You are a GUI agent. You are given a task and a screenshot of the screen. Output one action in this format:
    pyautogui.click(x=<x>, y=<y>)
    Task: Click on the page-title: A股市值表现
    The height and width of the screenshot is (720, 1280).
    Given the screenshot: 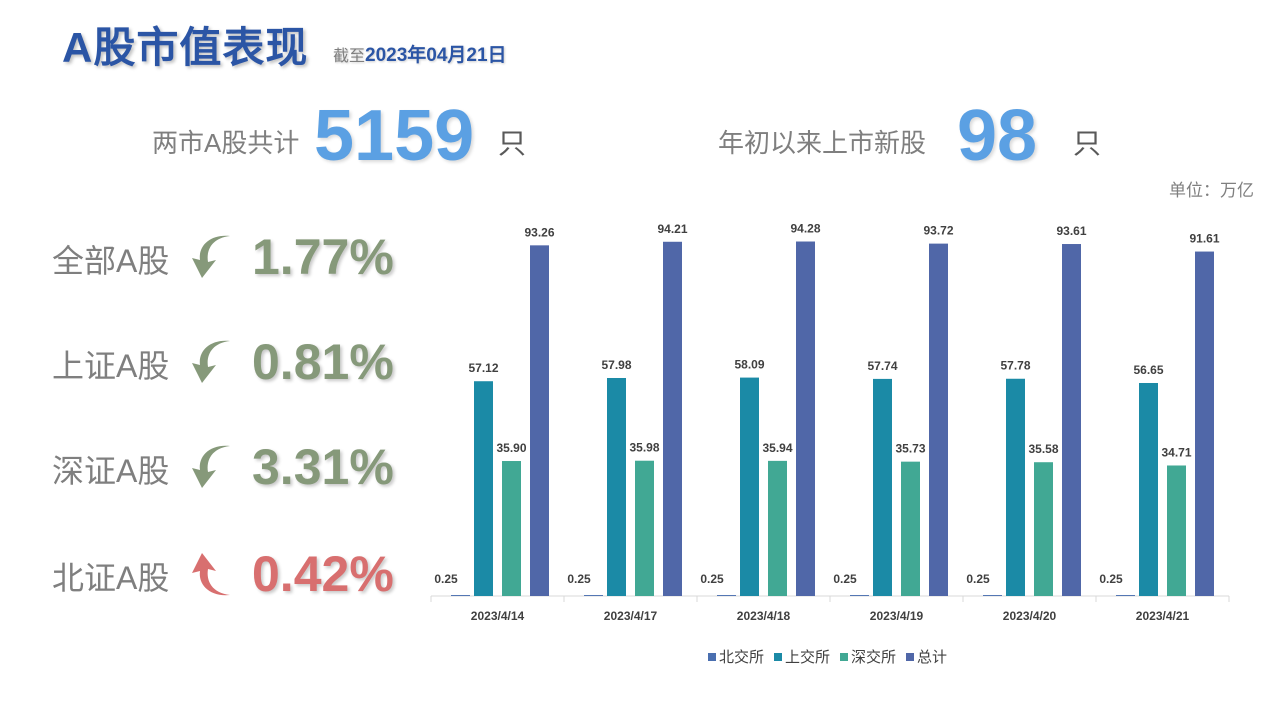 What is the action you would take?
    pyautogui.click(x=185, y=47)
    